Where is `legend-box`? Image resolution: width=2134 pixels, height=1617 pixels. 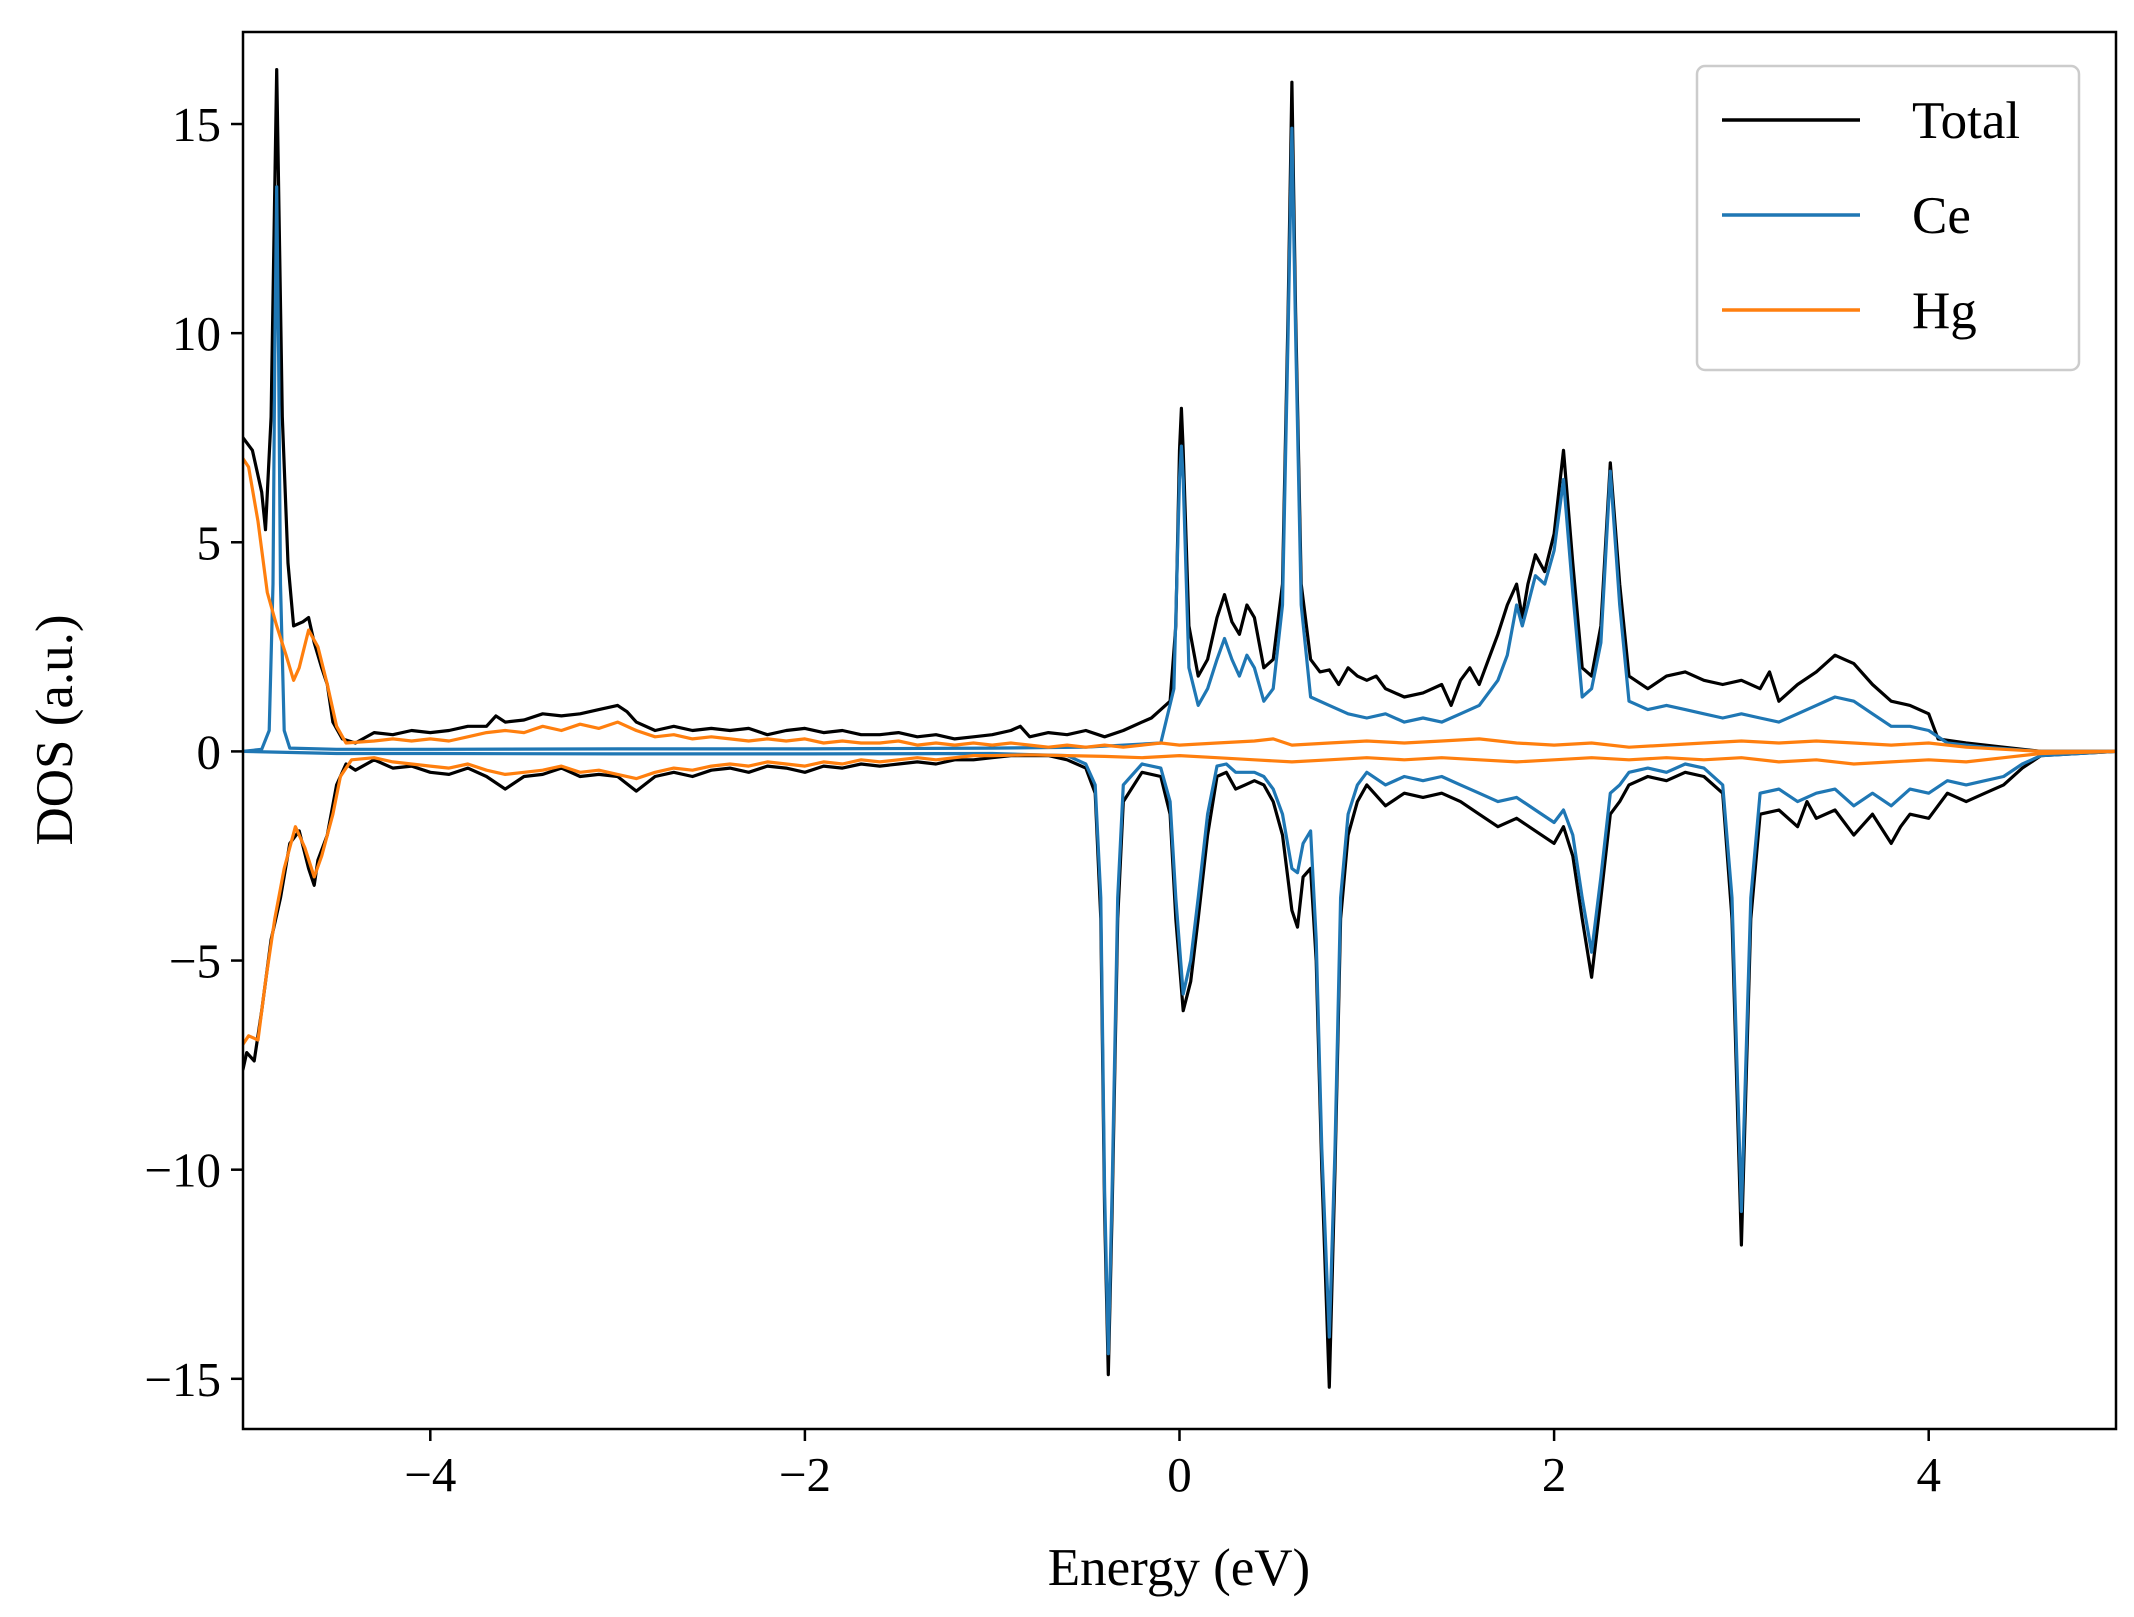 legend-box is located at coordinates (1888, 218).